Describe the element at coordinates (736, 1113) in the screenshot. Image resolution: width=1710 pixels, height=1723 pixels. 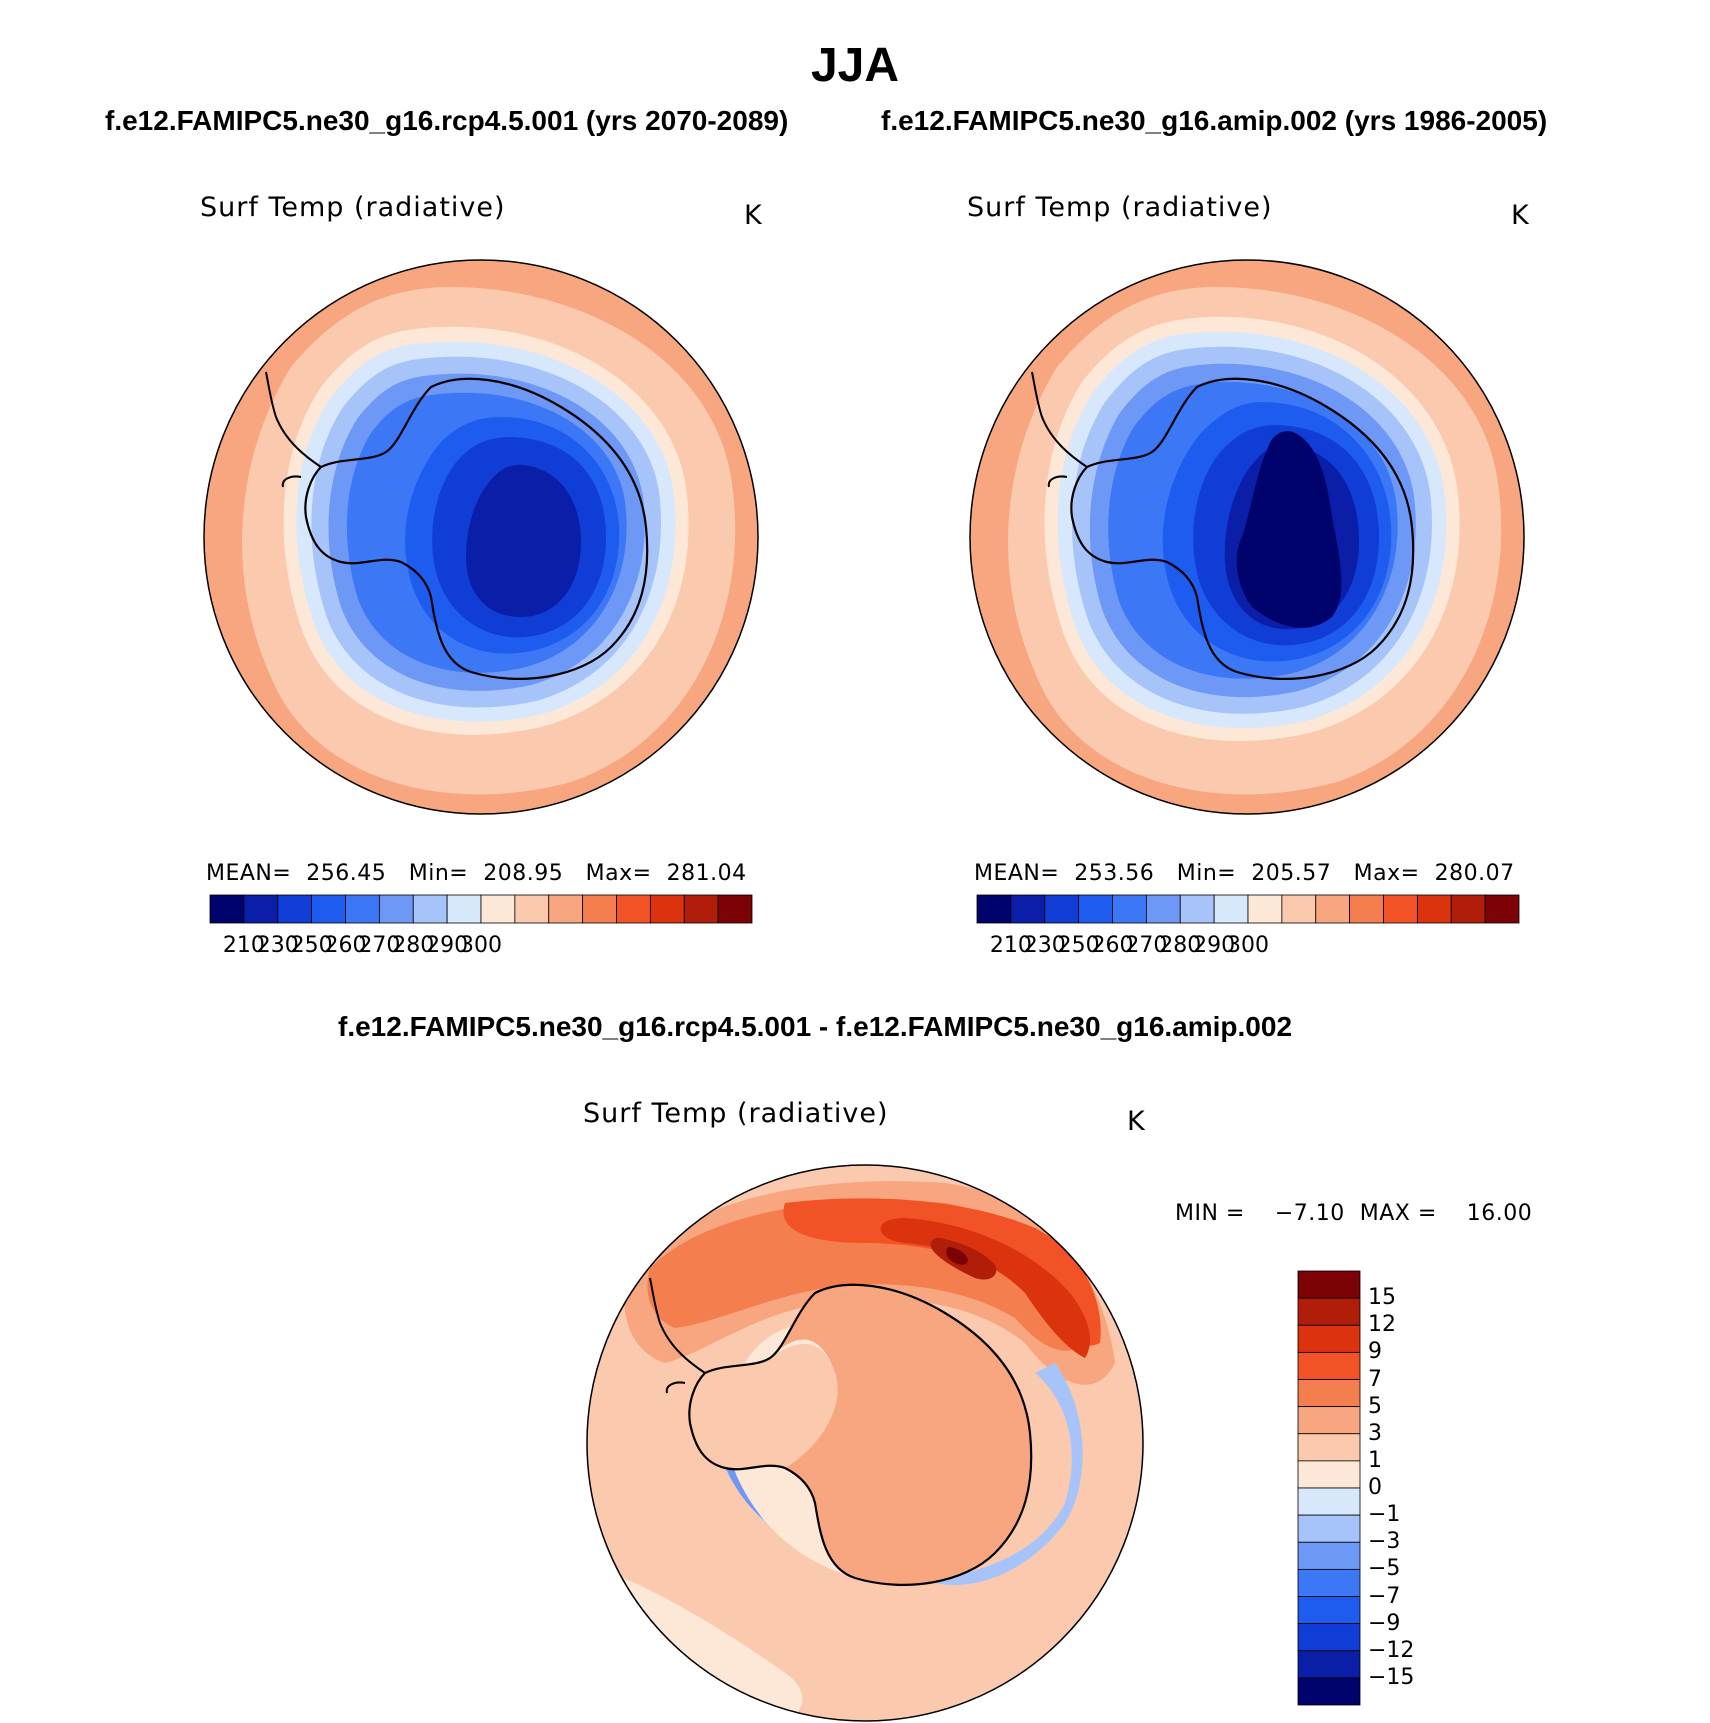
I see `diff-variable-title: Surf Temp (radiative)` at that location.